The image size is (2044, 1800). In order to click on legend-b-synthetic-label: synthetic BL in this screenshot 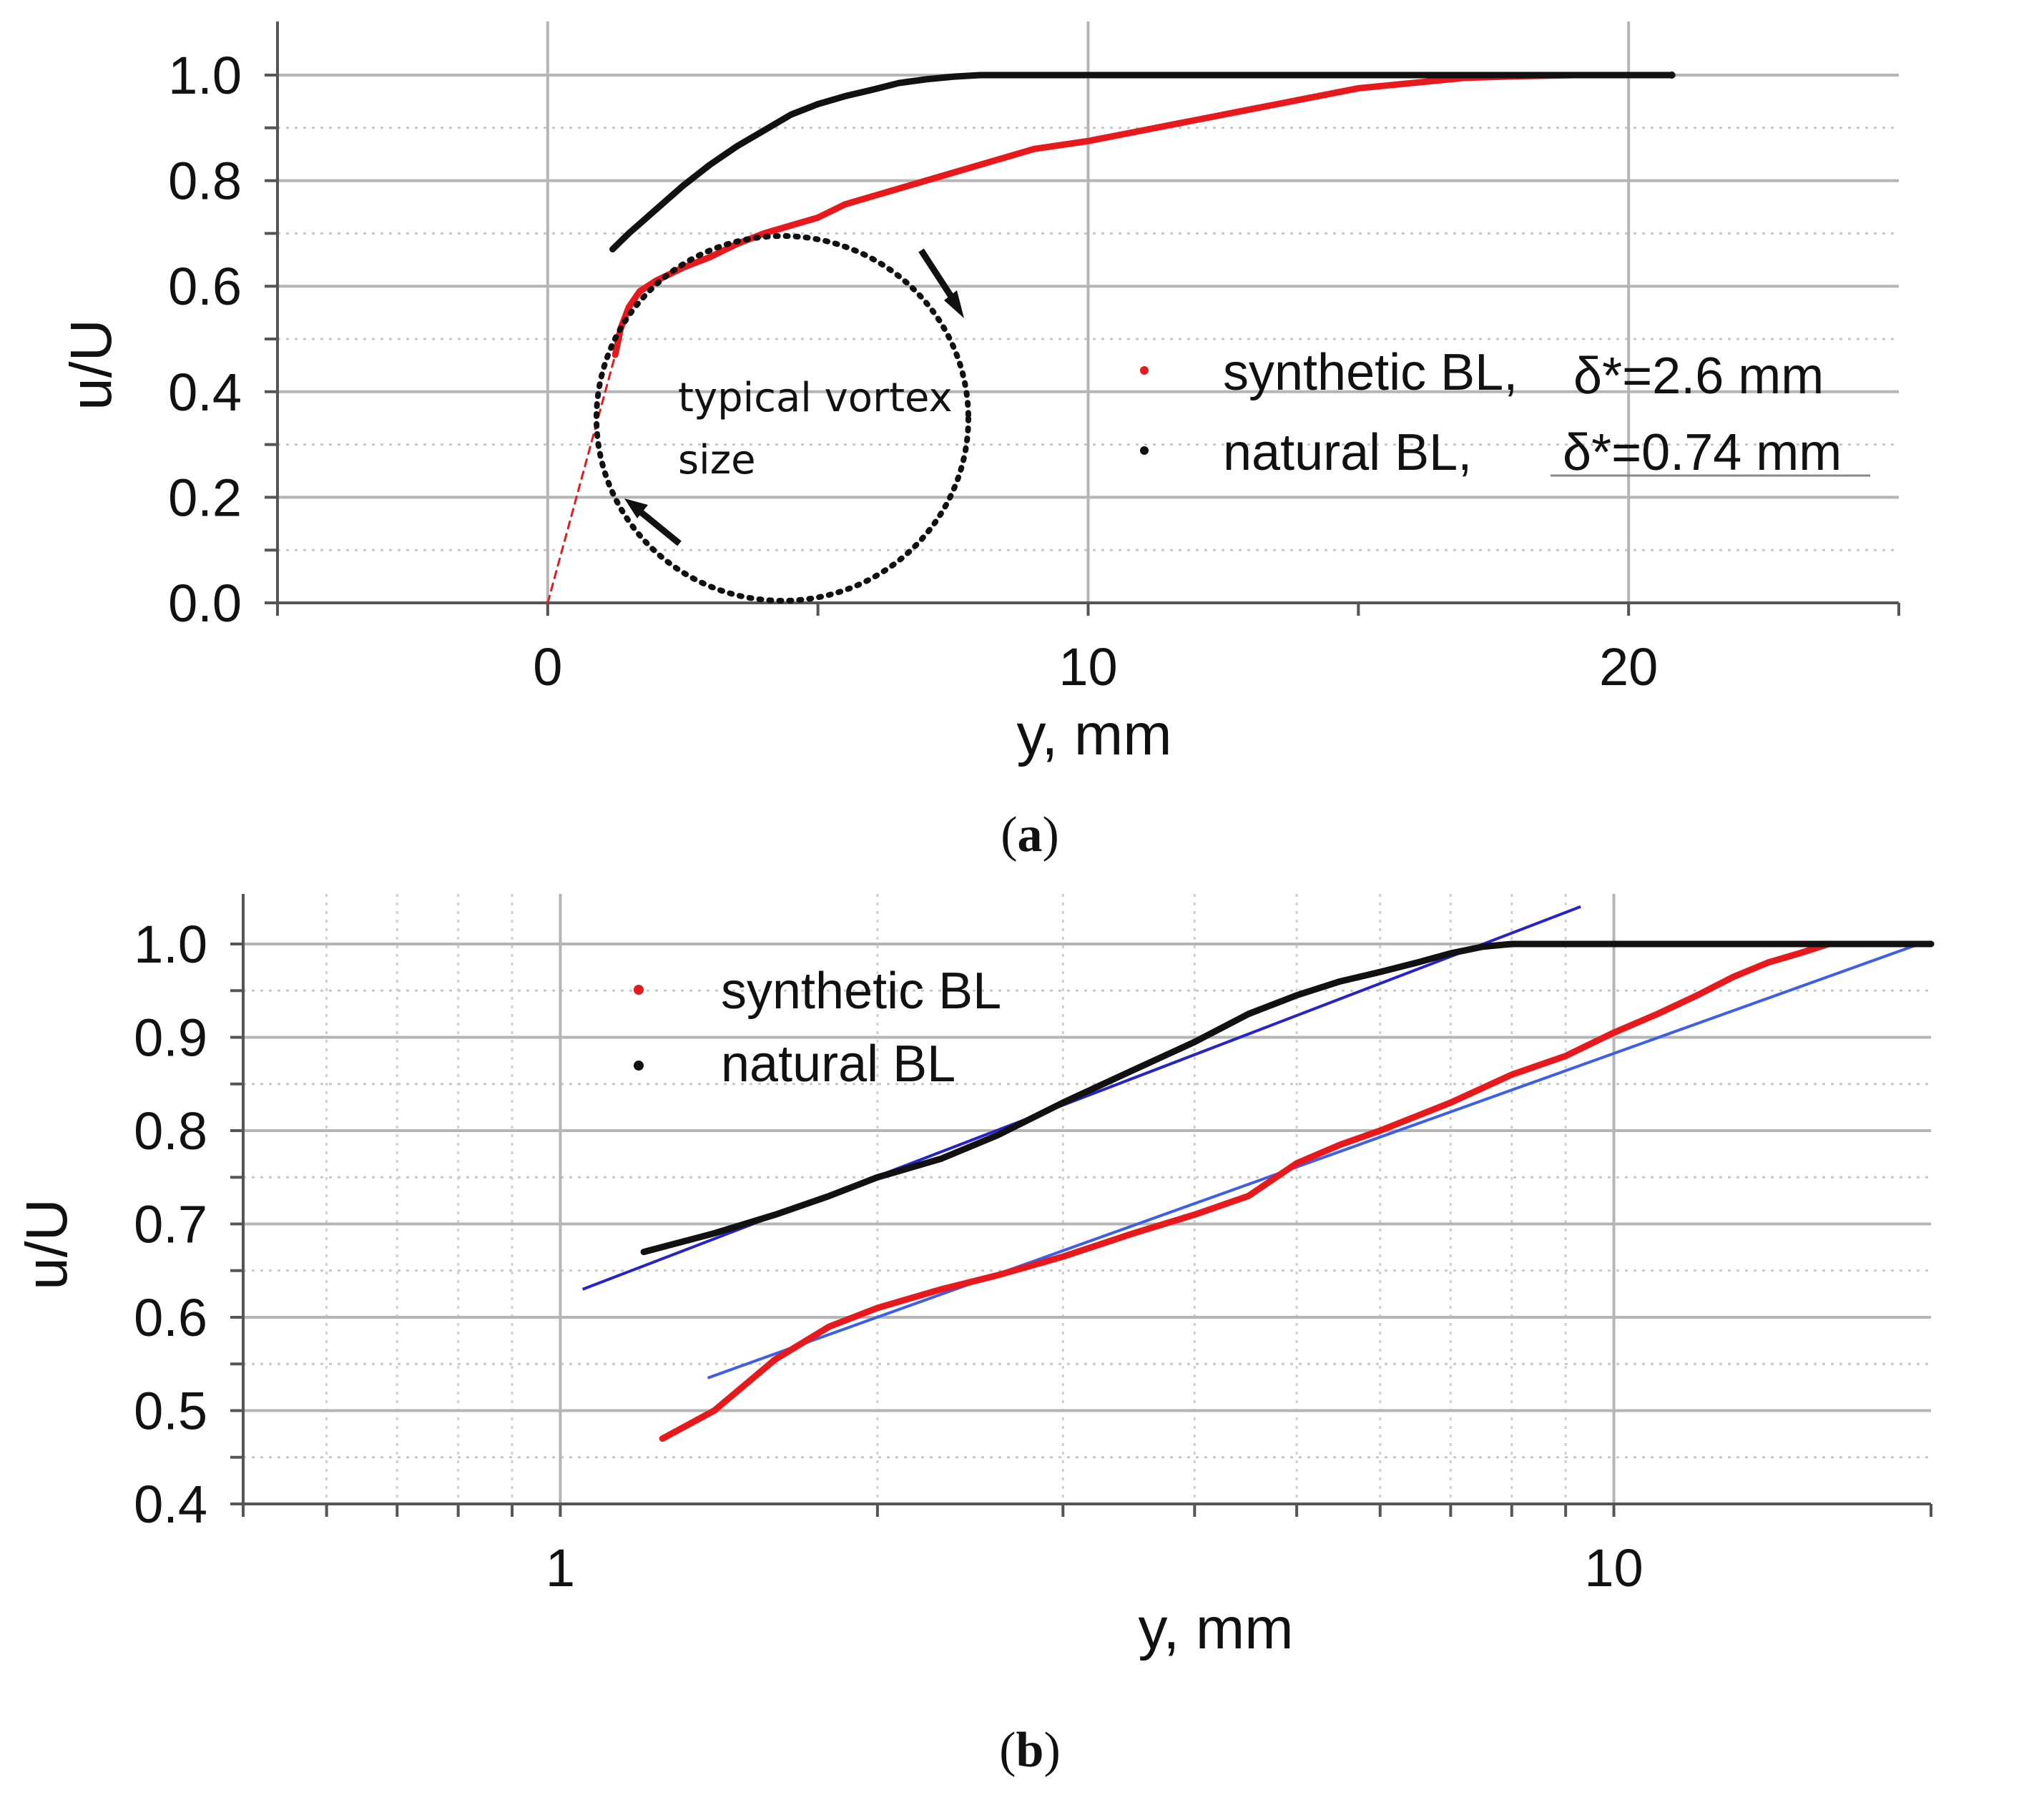, I will do `click(861, 991)`.